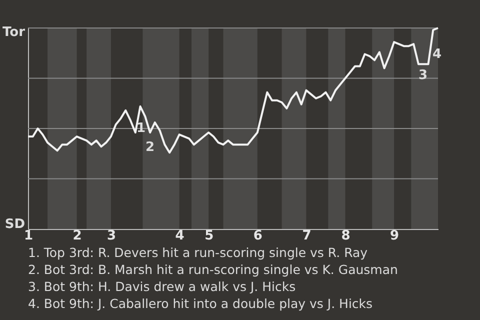 This screenshot has height=320, width=480. What do you see at coordinates (198, 252) in the screenshot?
I see `text: 1. Top 3rd: R. Devers hit a run-scoring single vs R. Ray` at bounding box center [198, 252].